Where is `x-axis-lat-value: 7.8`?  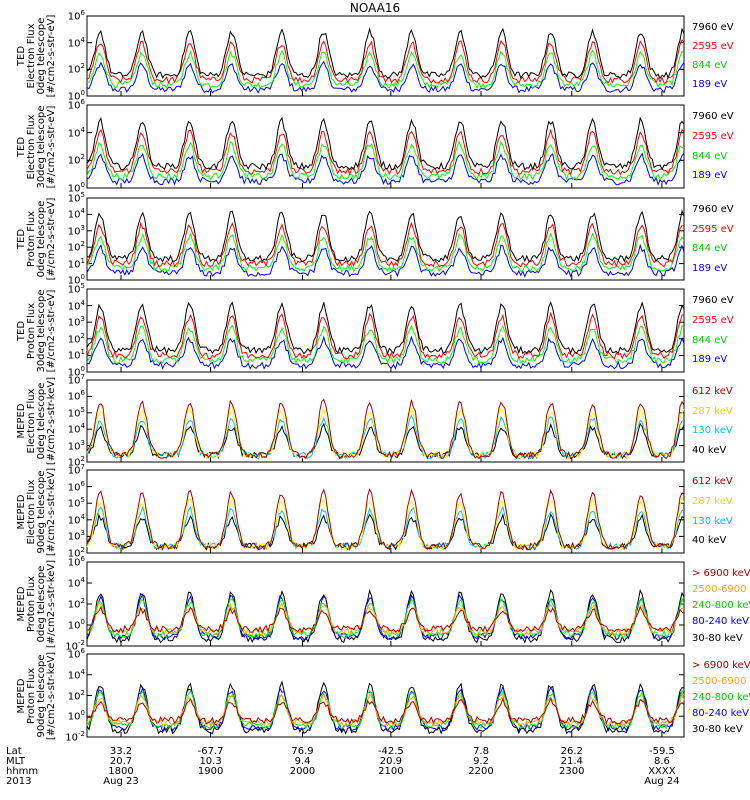
x-axis-lat-value: 7.8 is located at coordinates (481, 751).